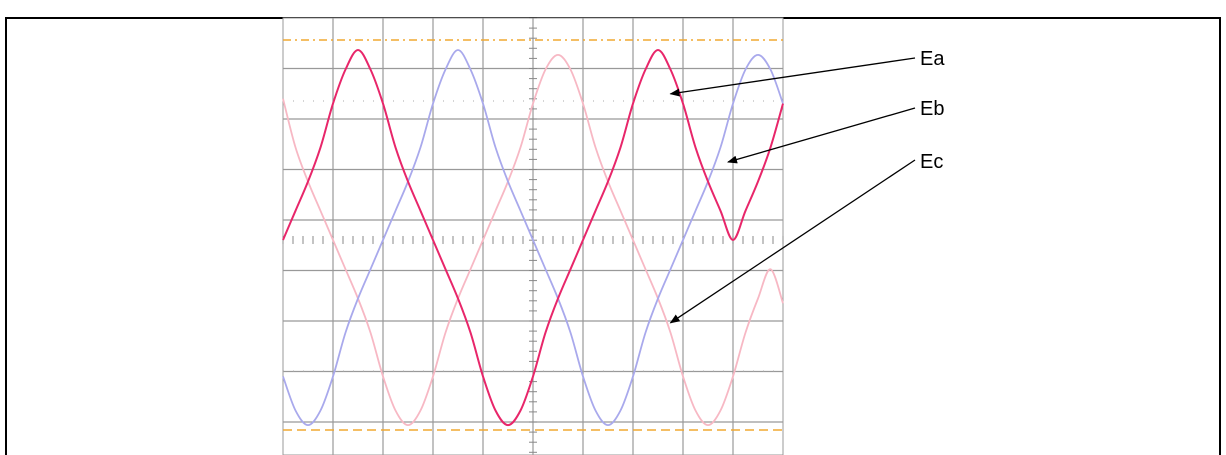 Image resolution: width=1226 pixels, height=455 pixels. Describe the element at coordinates (792, 241) in the screenshot. I see `annotation-arrow-ec` at that location.